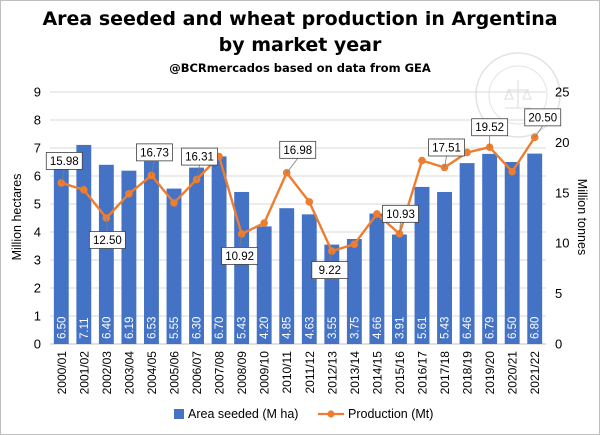 This screenshot has height=435, width=600. What do you see at coordinates (199, 158) in the screenshot?
I see `annotation-label: 16.31` at bounding box center [199, 158].